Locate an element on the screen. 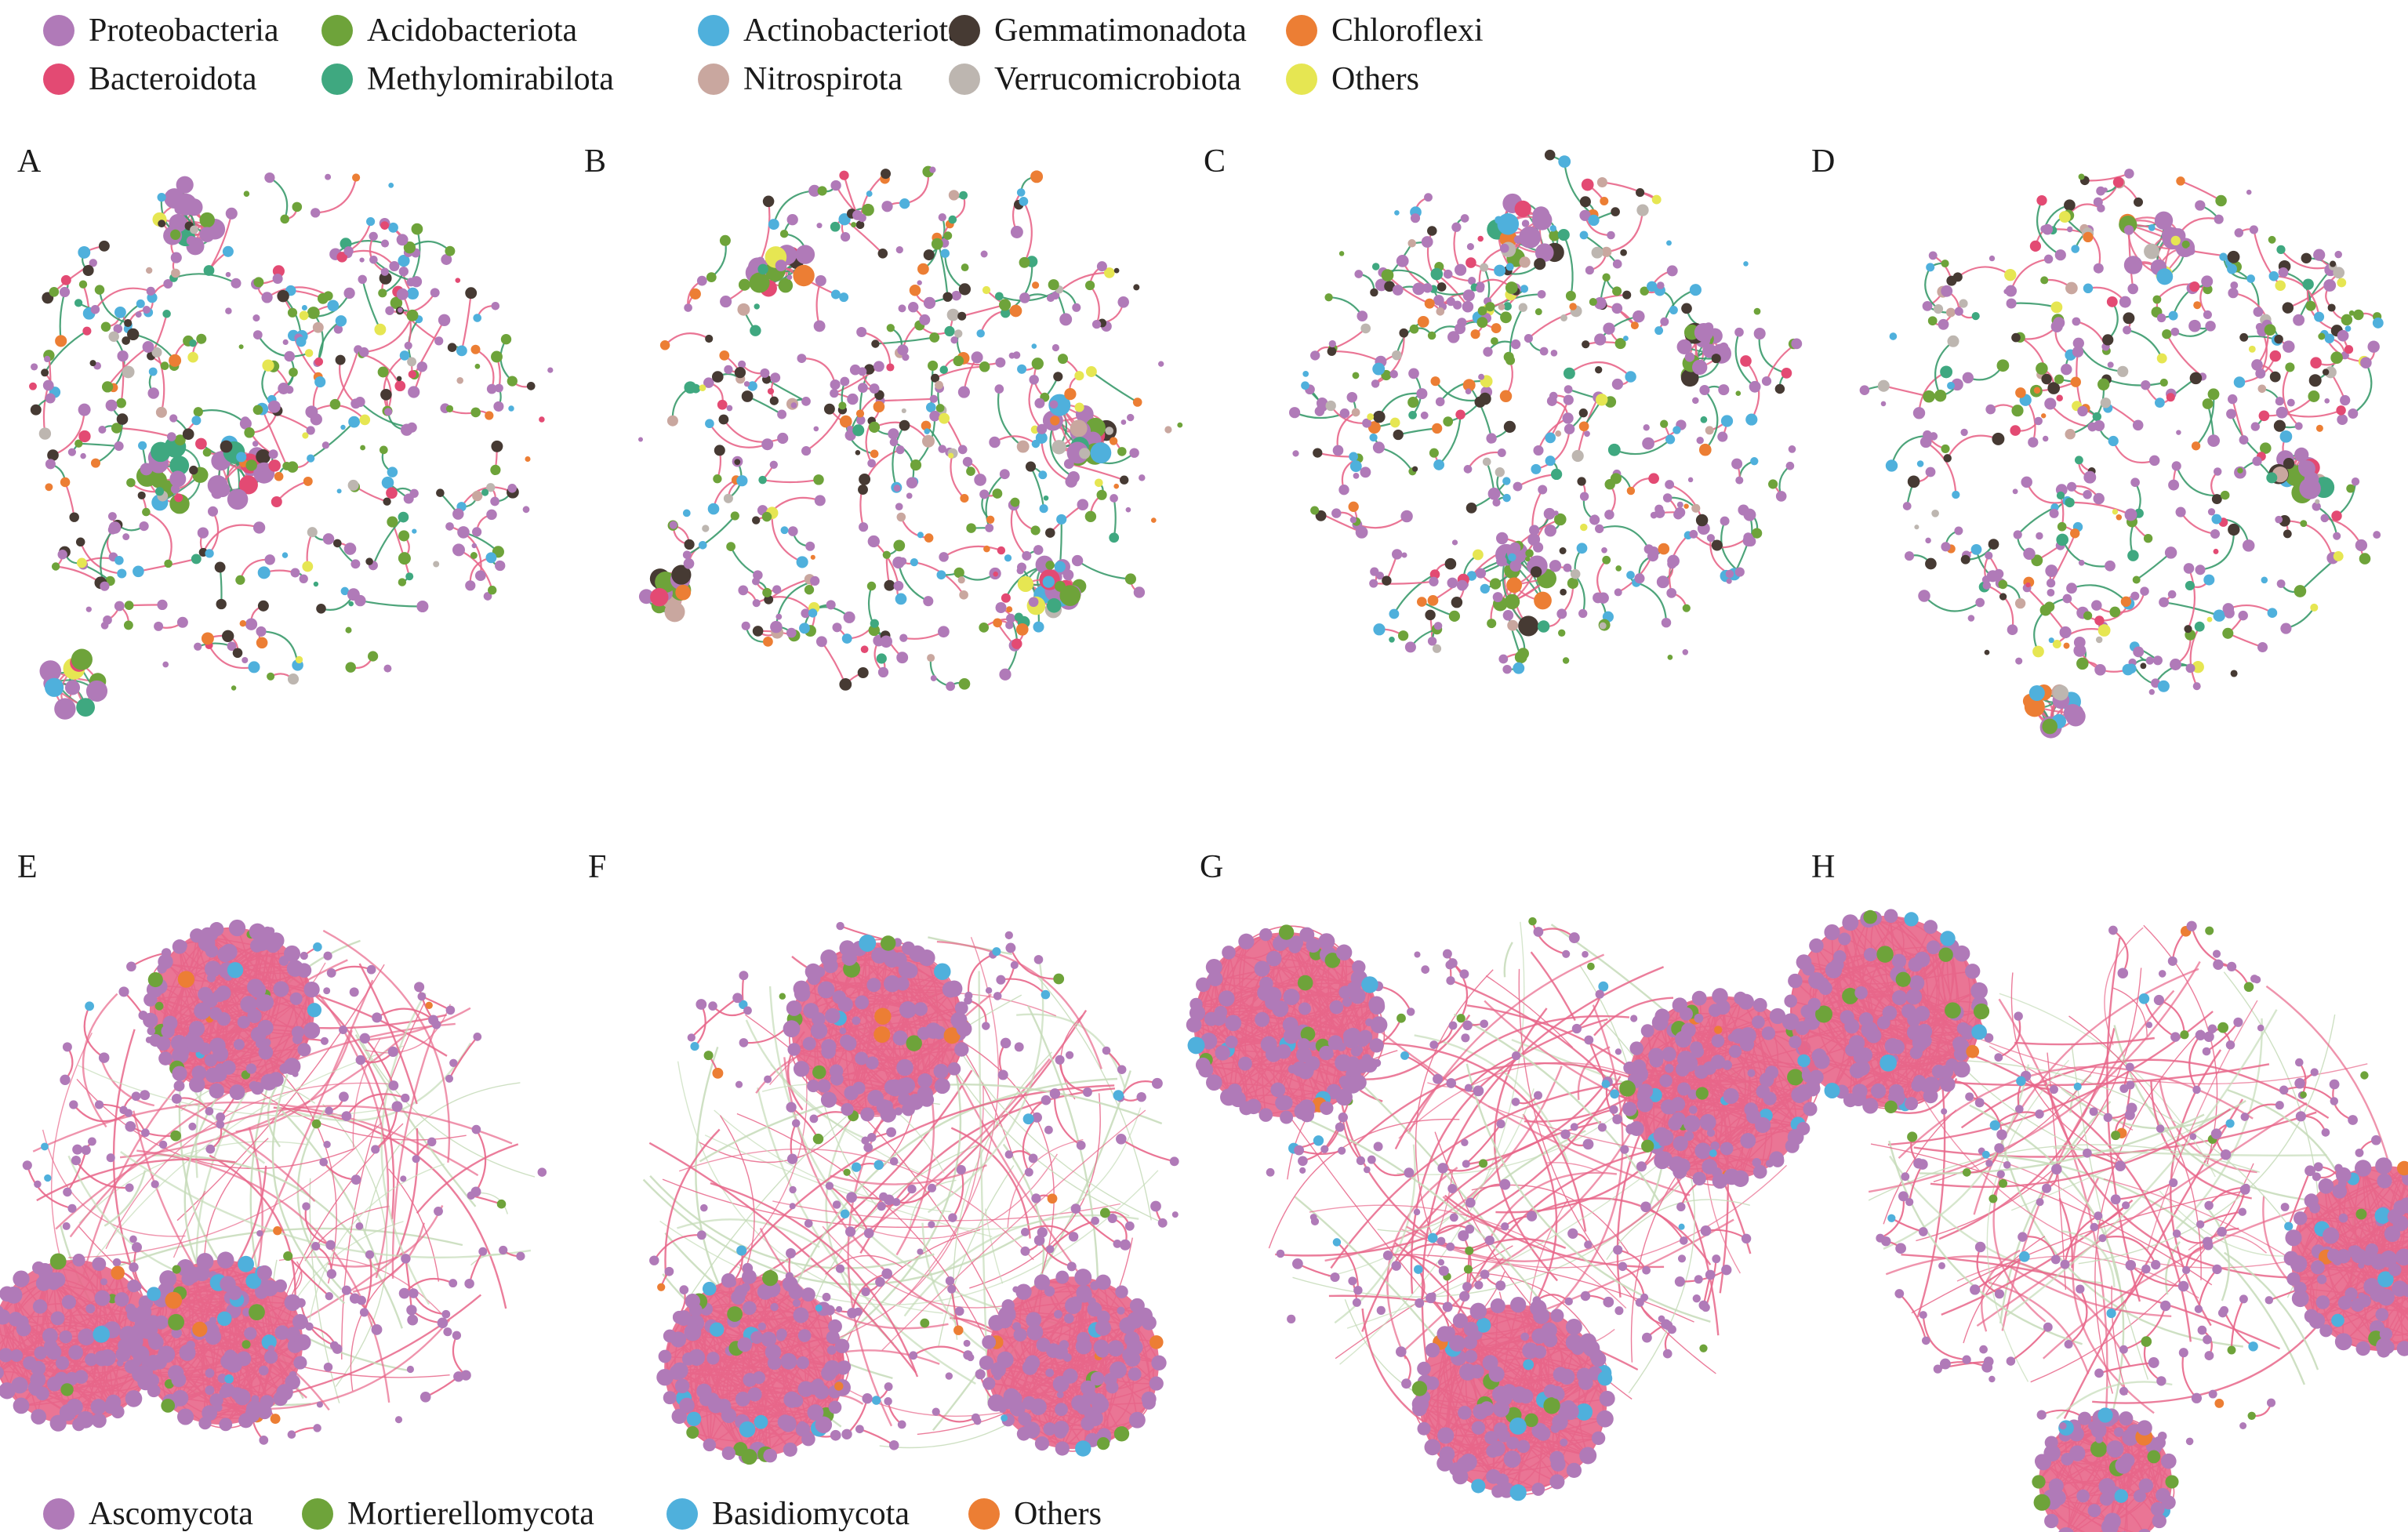 This screenshot has width=2408, height=1532. network-panel-d is located at coordinates (2127, 427).